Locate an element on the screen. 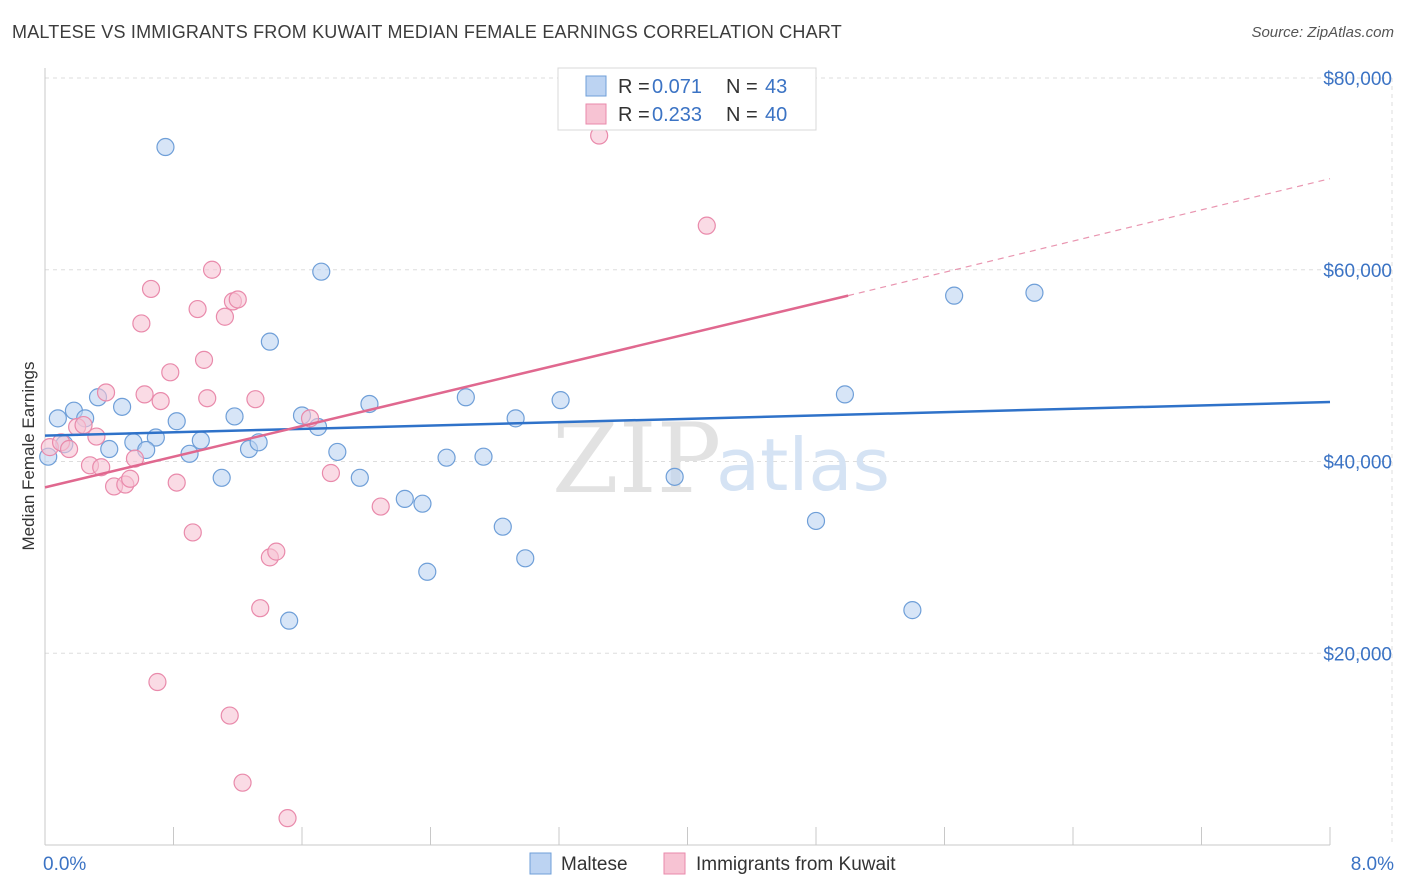  x-tick-label-max: 8.0% is located at coordinates (1372, 864).